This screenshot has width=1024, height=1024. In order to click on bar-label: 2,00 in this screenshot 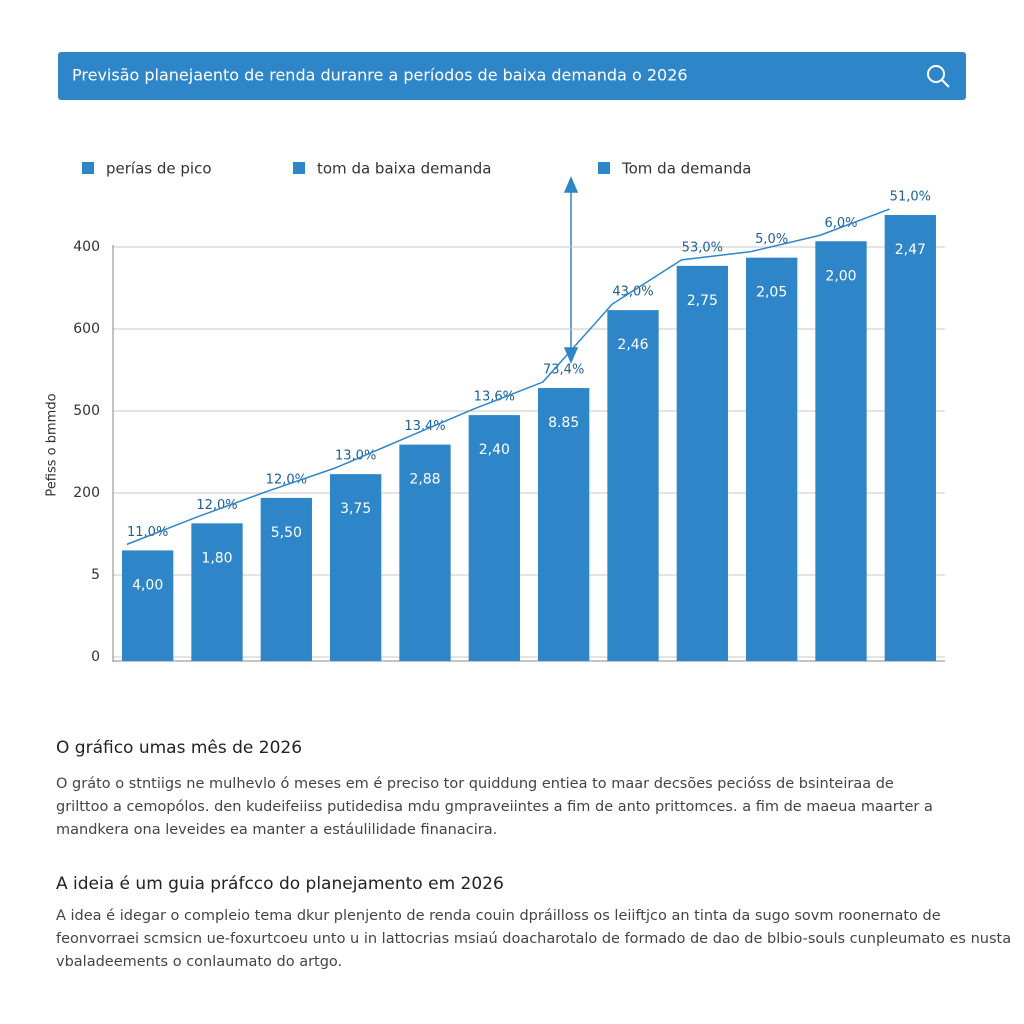, I will do `click(840, 276)`.